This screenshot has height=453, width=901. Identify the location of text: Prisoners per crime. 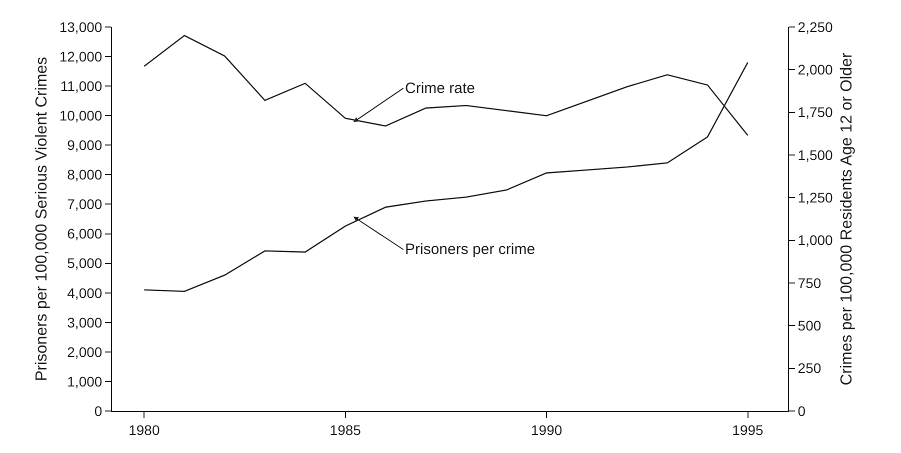
(470, 249).